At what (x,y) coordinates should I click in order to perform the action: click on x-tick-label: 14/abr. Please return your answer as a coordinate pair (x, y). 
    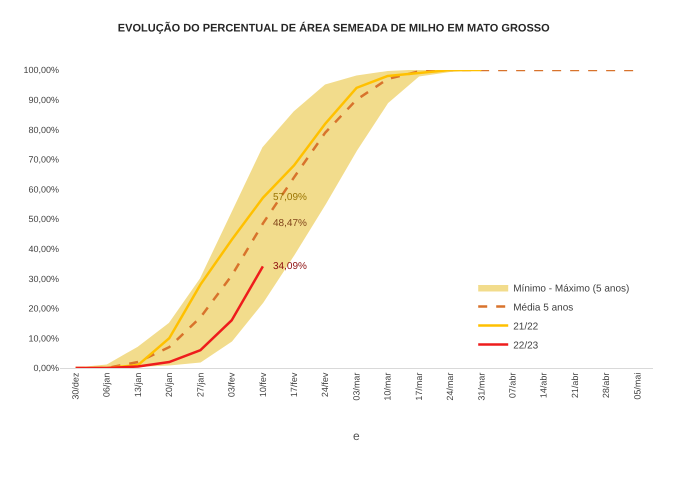
    Looking at the image, I should click on (543, 385).